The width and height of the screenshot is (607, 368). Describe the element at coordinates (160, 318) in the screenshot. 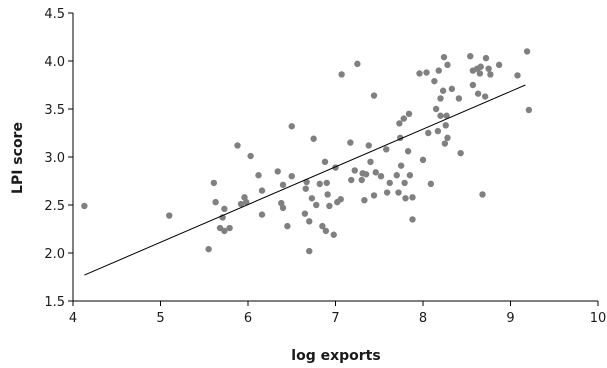

I see `x-tick-label: 5` at that location.